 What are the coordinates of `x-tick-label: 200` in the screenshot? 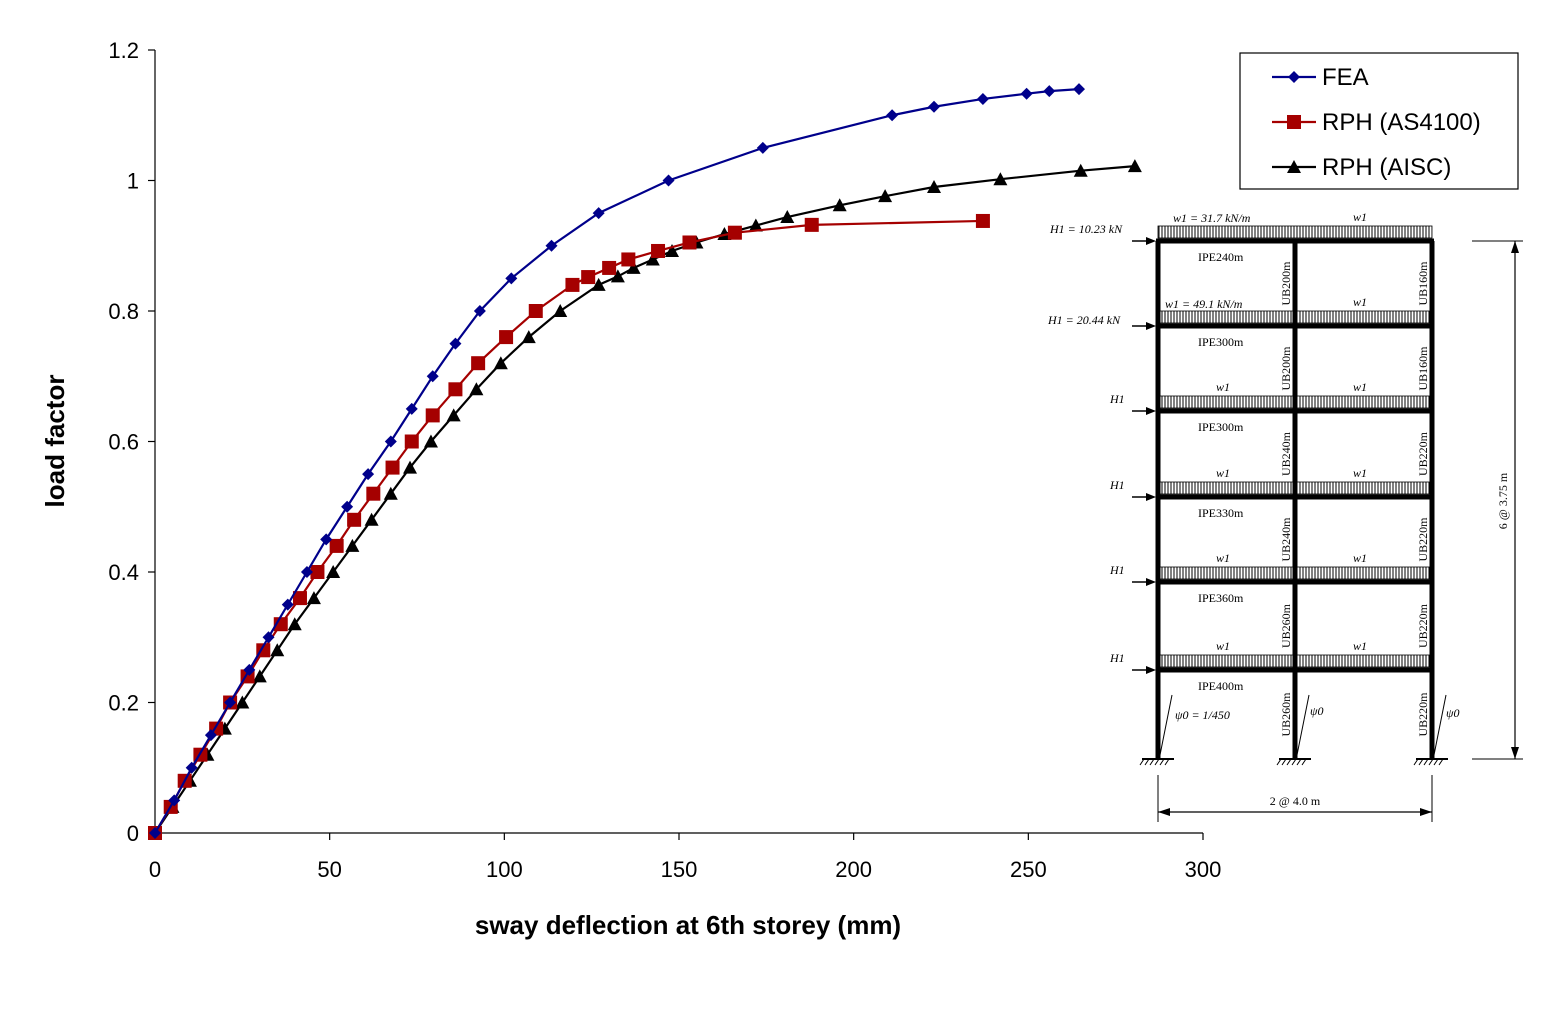 It's located at (853, 869).